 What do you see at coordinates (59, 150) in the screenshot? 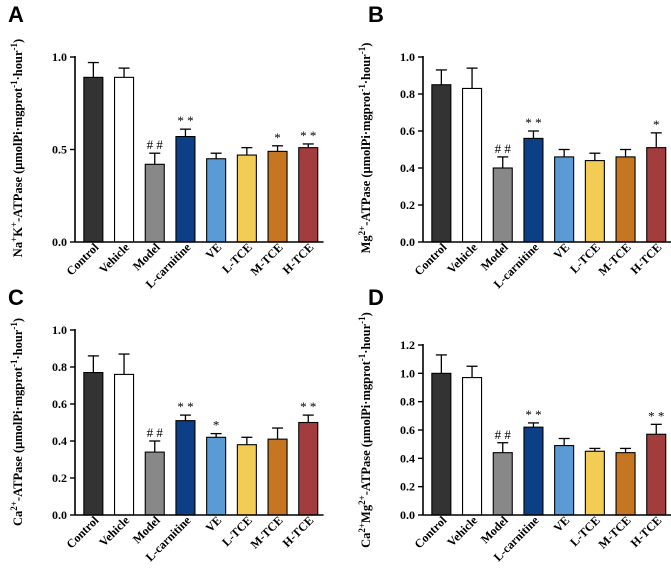
I see `y-tick-label: 0.5` at bounding box center [59, 150].